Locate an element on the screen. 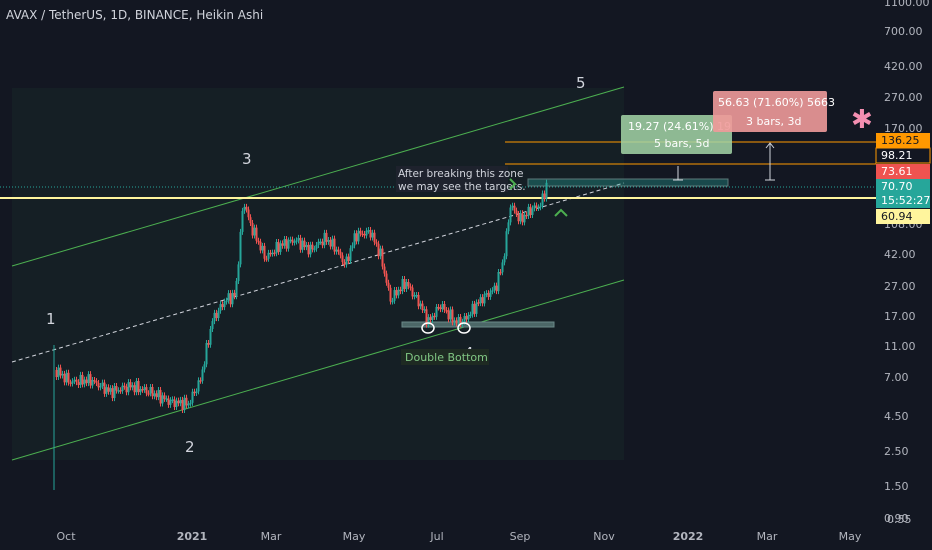  asterisk-icon: ✱ is located at coordinates (862, 120).